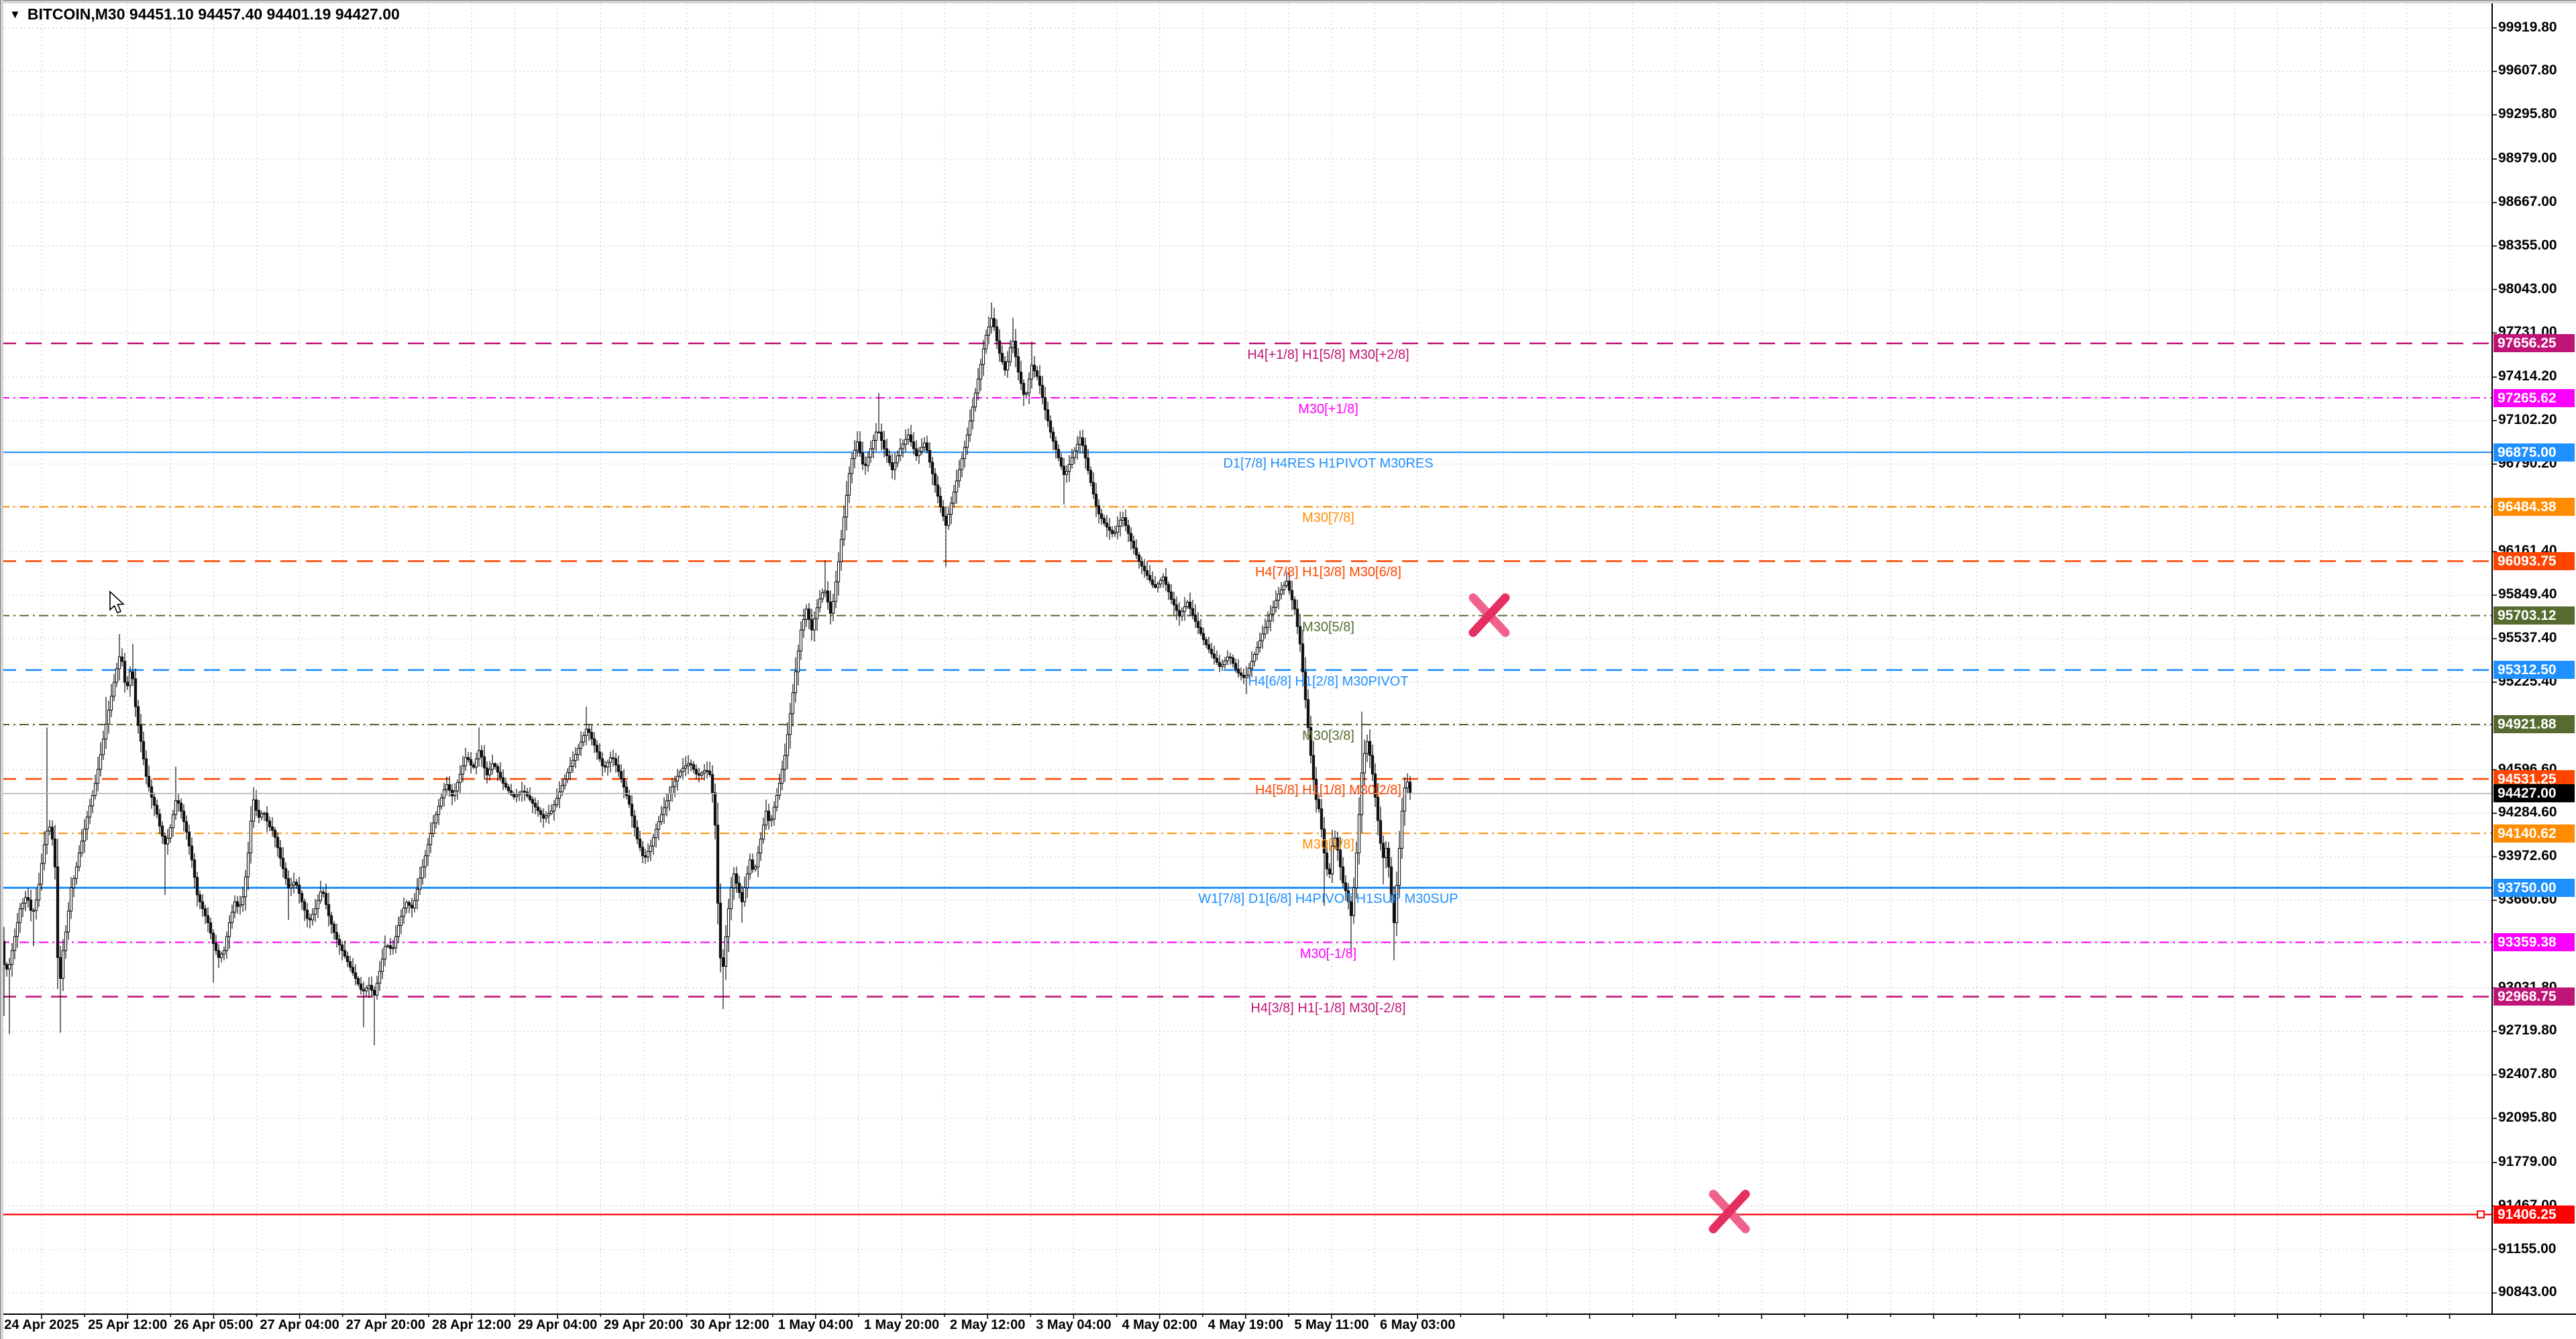  Describe the element at coordinates (2534, 942) in the screenshot. I see `price-tag-93359.38: 93359.38` at that location.